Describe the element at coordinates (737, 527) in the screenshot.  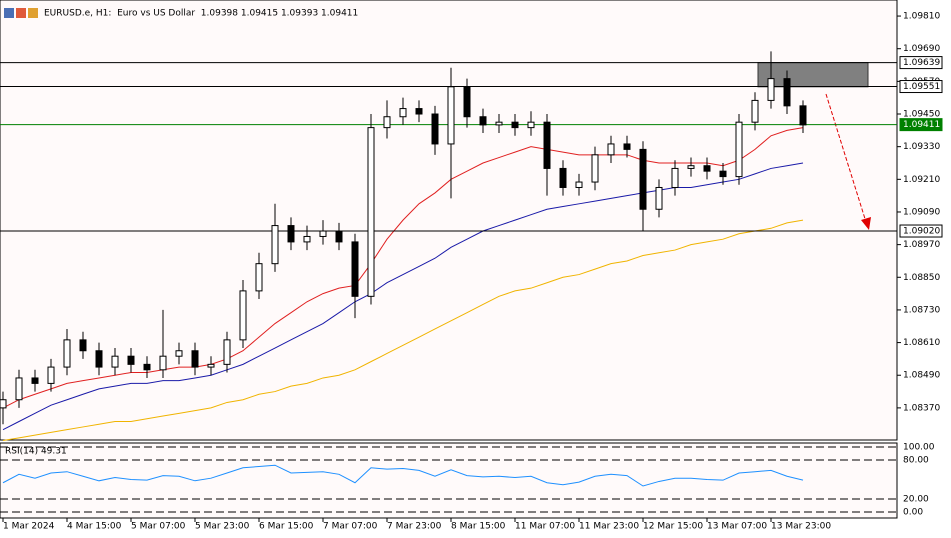
I see `x-tick-label: 13 Mar 07:00` at that location.